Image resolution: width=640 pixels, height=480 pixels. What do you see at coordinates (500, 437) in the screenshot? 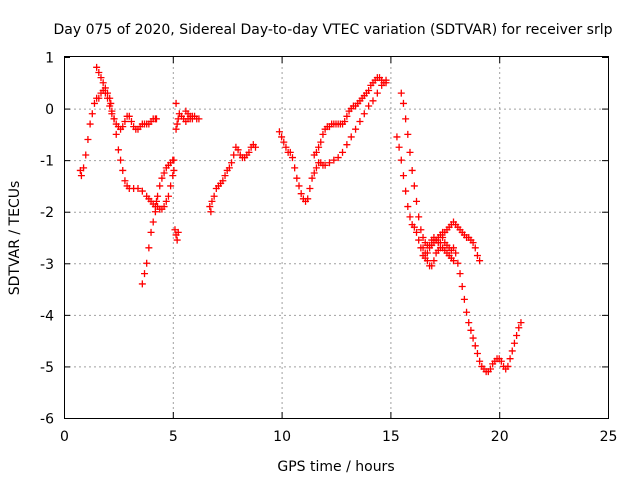
I see `x-tick-label: 20` at bounding box center [500, 437].